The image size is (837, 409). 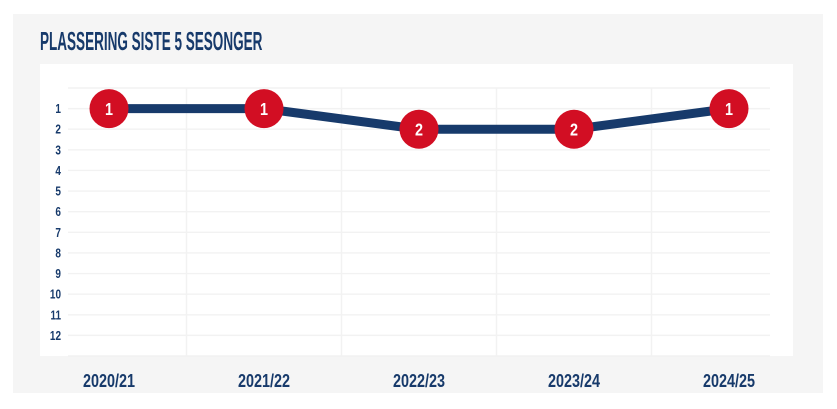 What do you see at coordinates (55, 336) in the screenshot?
I see `y-tick-label: 12` at bounding box center [55, 336].